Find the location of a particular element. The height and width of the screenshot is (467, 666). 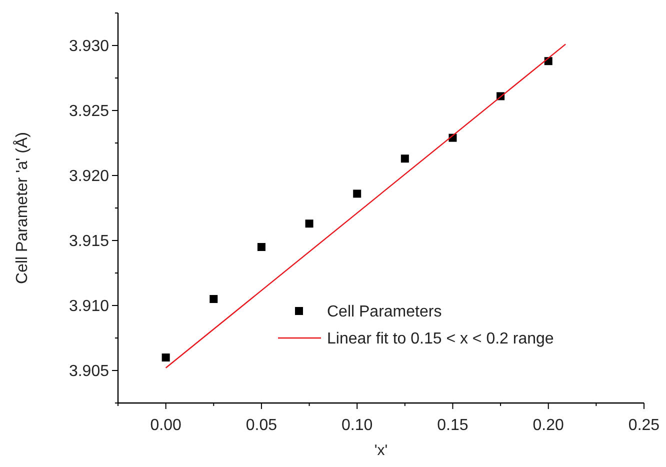

x-axis-title: 'x' is located at coordinates (381, 450).